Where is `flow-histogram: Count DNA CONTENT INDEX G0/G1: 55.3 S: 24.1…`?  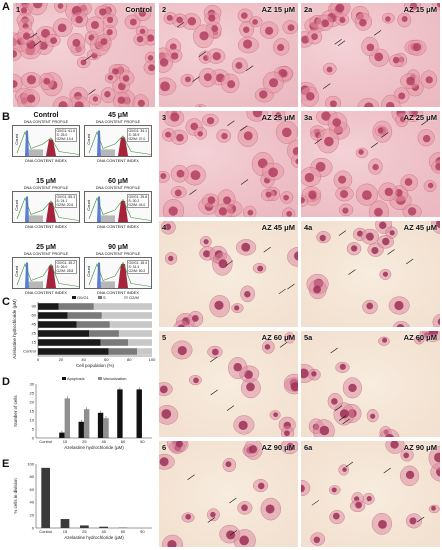
flow-histogram: Count DNA CONTENT INDEX G0/G1: 55.3 S: 24.1… is located at coordinates (46, 210).